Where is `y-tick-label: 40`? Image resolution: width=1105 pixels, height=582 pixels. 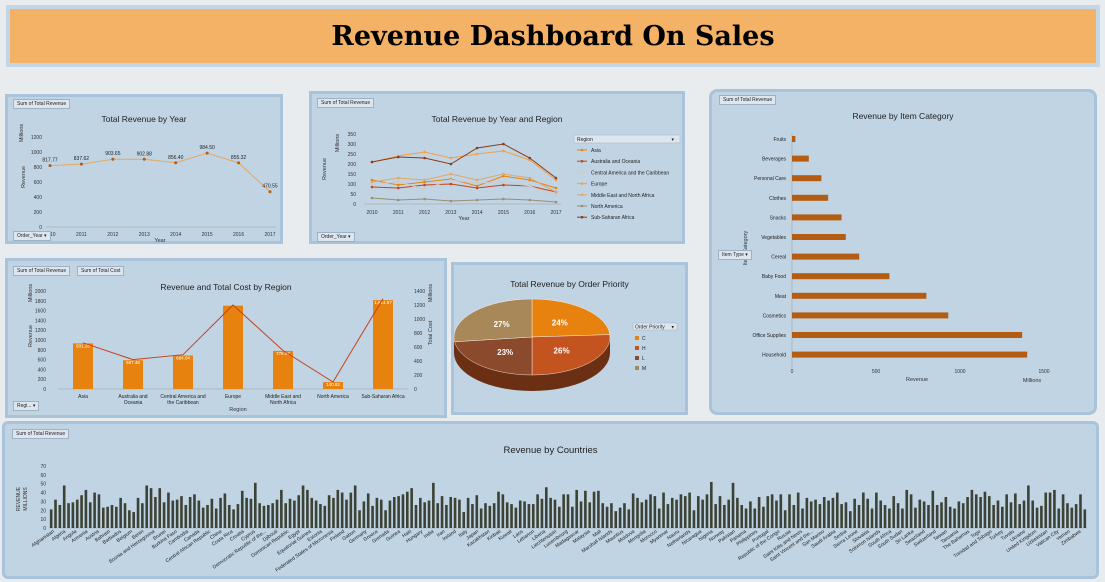 y-tick-label: 40 is located at coordinates (43, 494).